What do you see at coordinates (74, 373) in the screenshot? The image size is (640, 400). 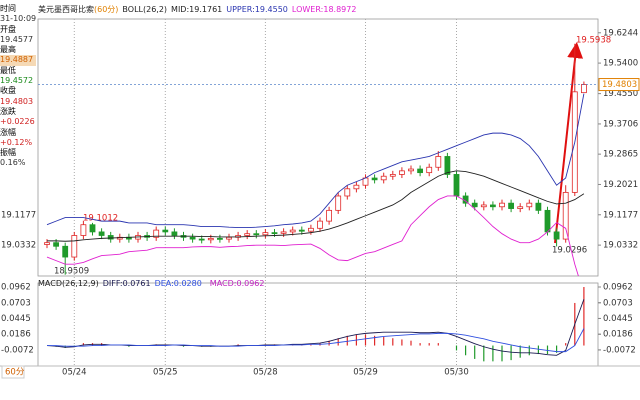 I see `x-tick-label: 05/24` at bounding box center [74, 373].